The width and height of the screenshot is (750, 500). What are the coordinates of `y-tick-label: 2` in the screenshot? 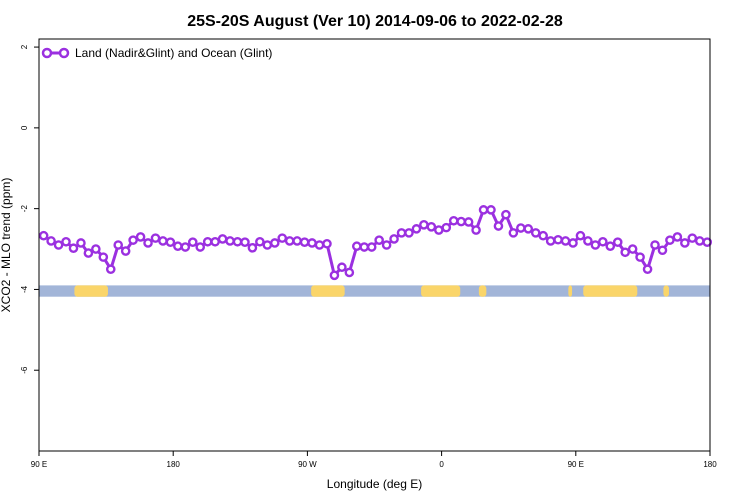 It's located at (24, 46).